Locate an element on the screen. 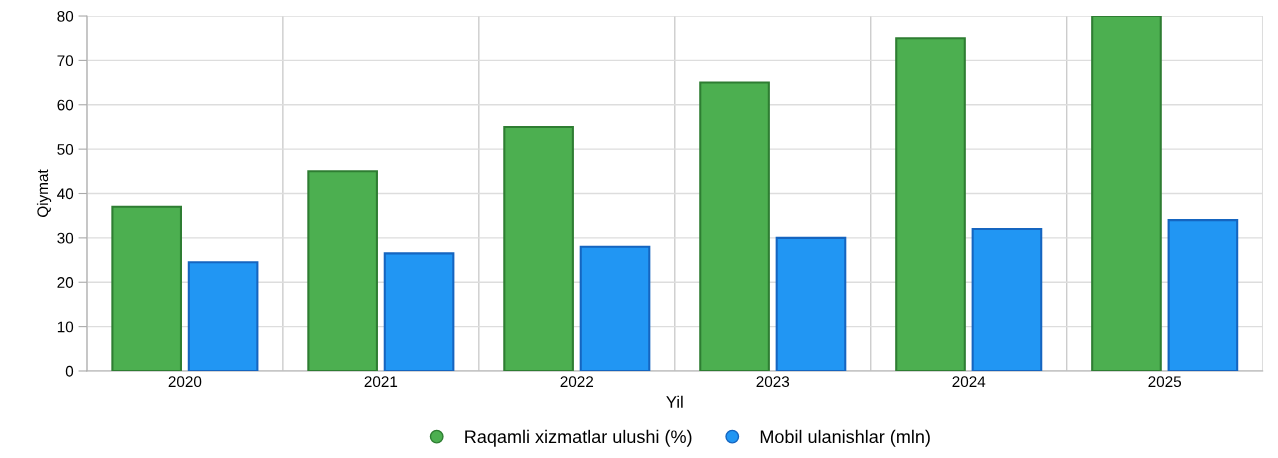 This screenshot has height=458, width=1278. y-tick-label: 70 is located at coordinates (65, 61).